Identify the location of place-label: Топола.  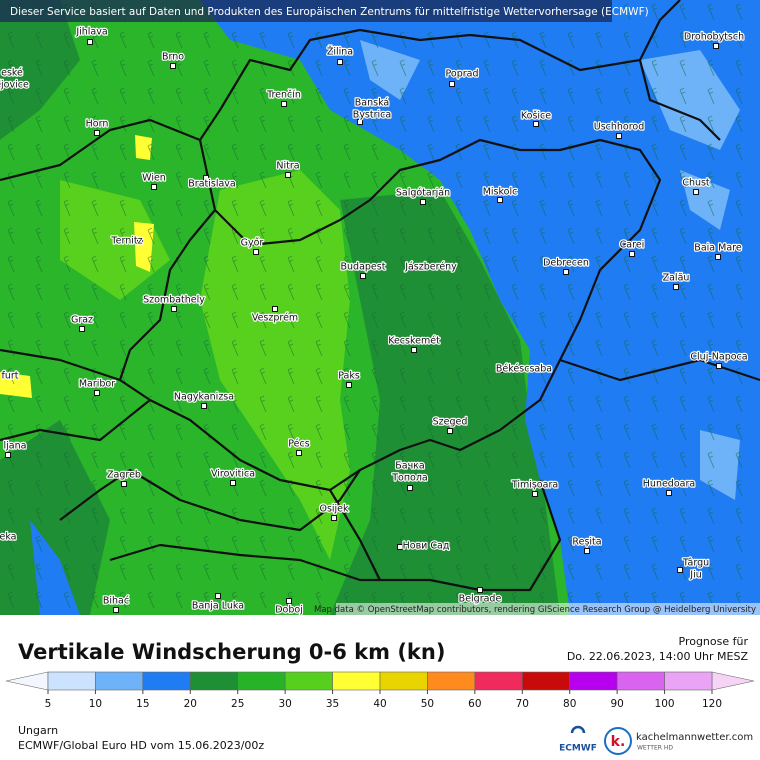
(409, 478).